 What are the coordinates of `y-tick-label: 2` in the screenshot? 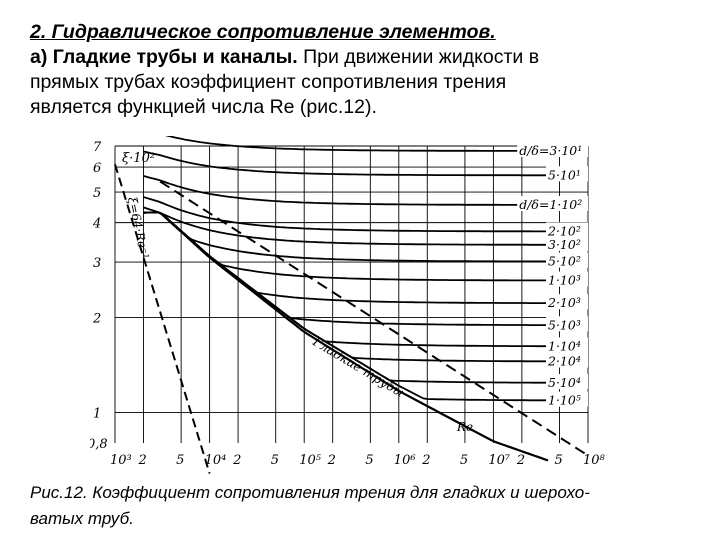 It's located at (96, 319).